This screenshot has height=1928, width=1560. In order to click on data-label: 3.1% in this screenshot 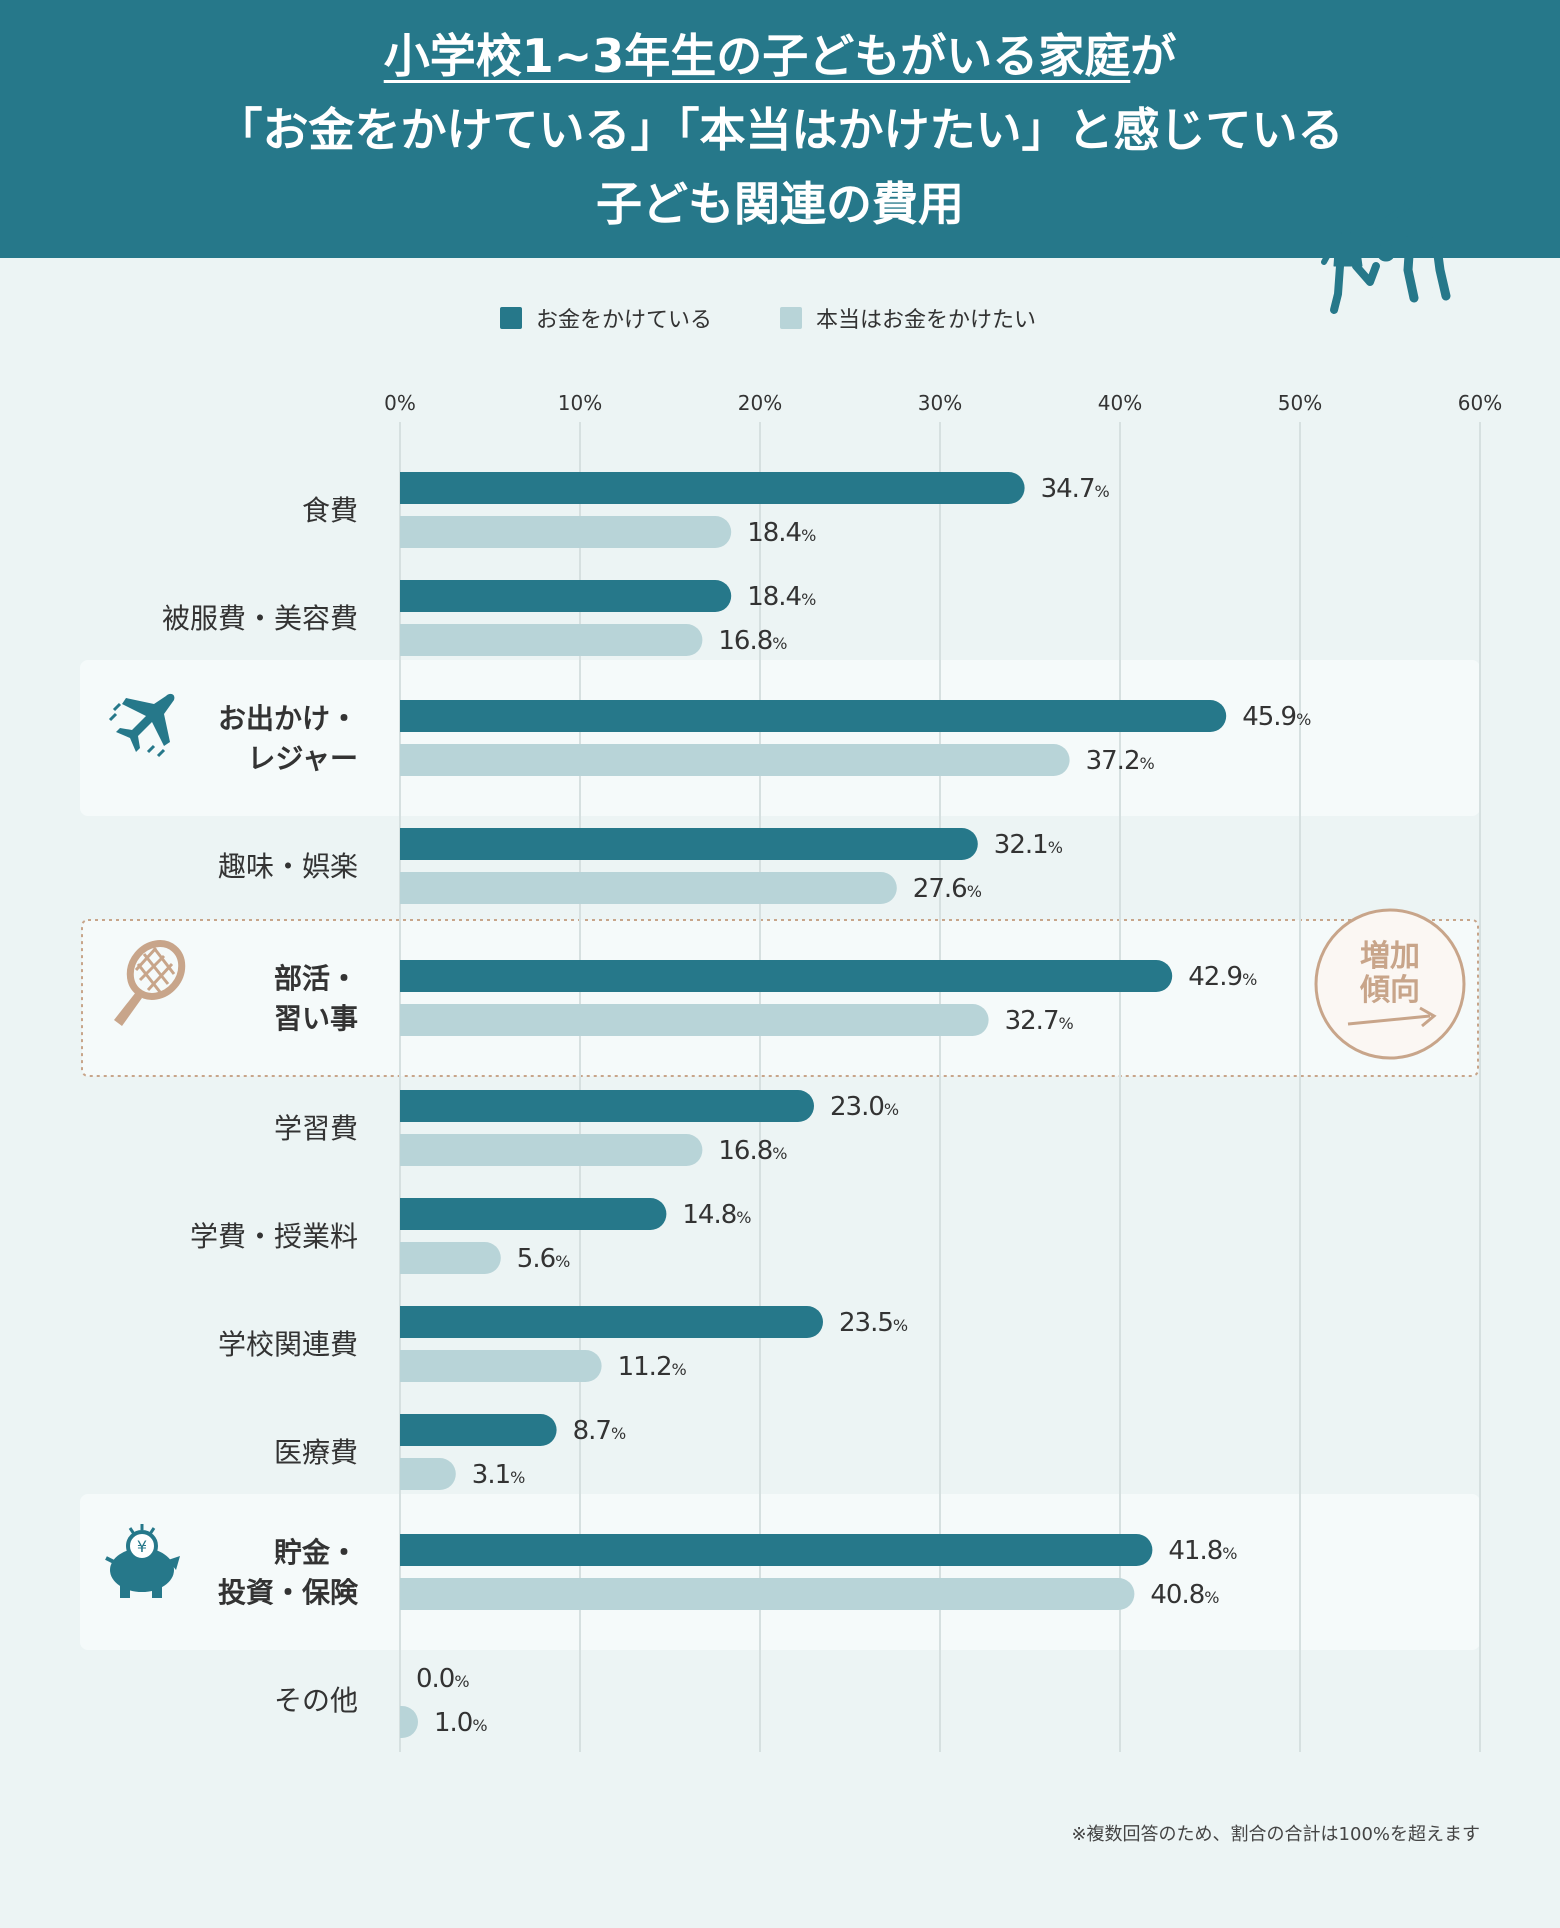, I will do `click(498, 1475)`.